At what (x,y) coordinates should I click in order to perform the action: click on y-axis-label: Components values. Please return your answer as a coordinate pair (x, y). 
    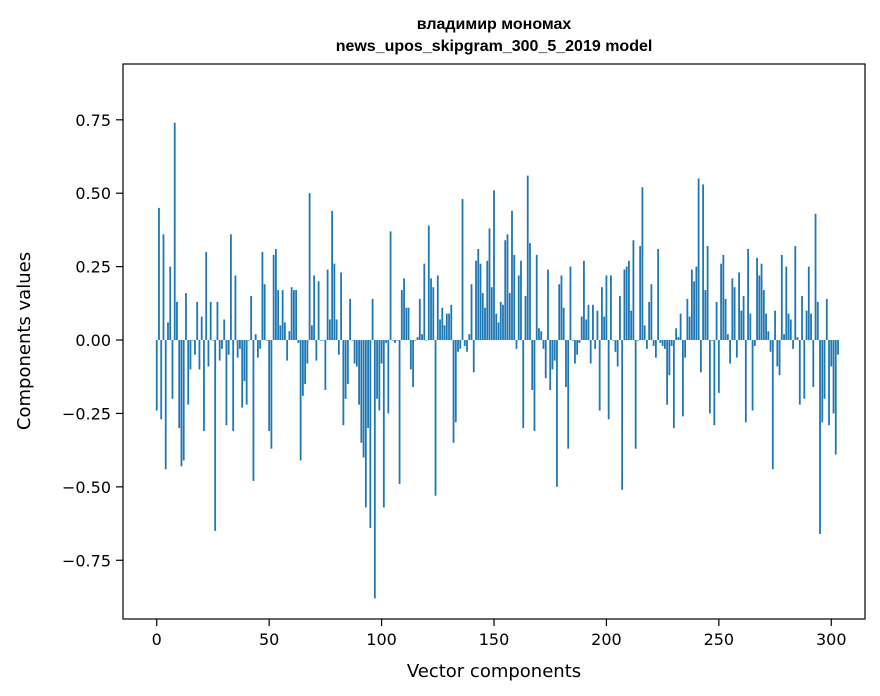
    Looking at the image, I should click on (24, 341).